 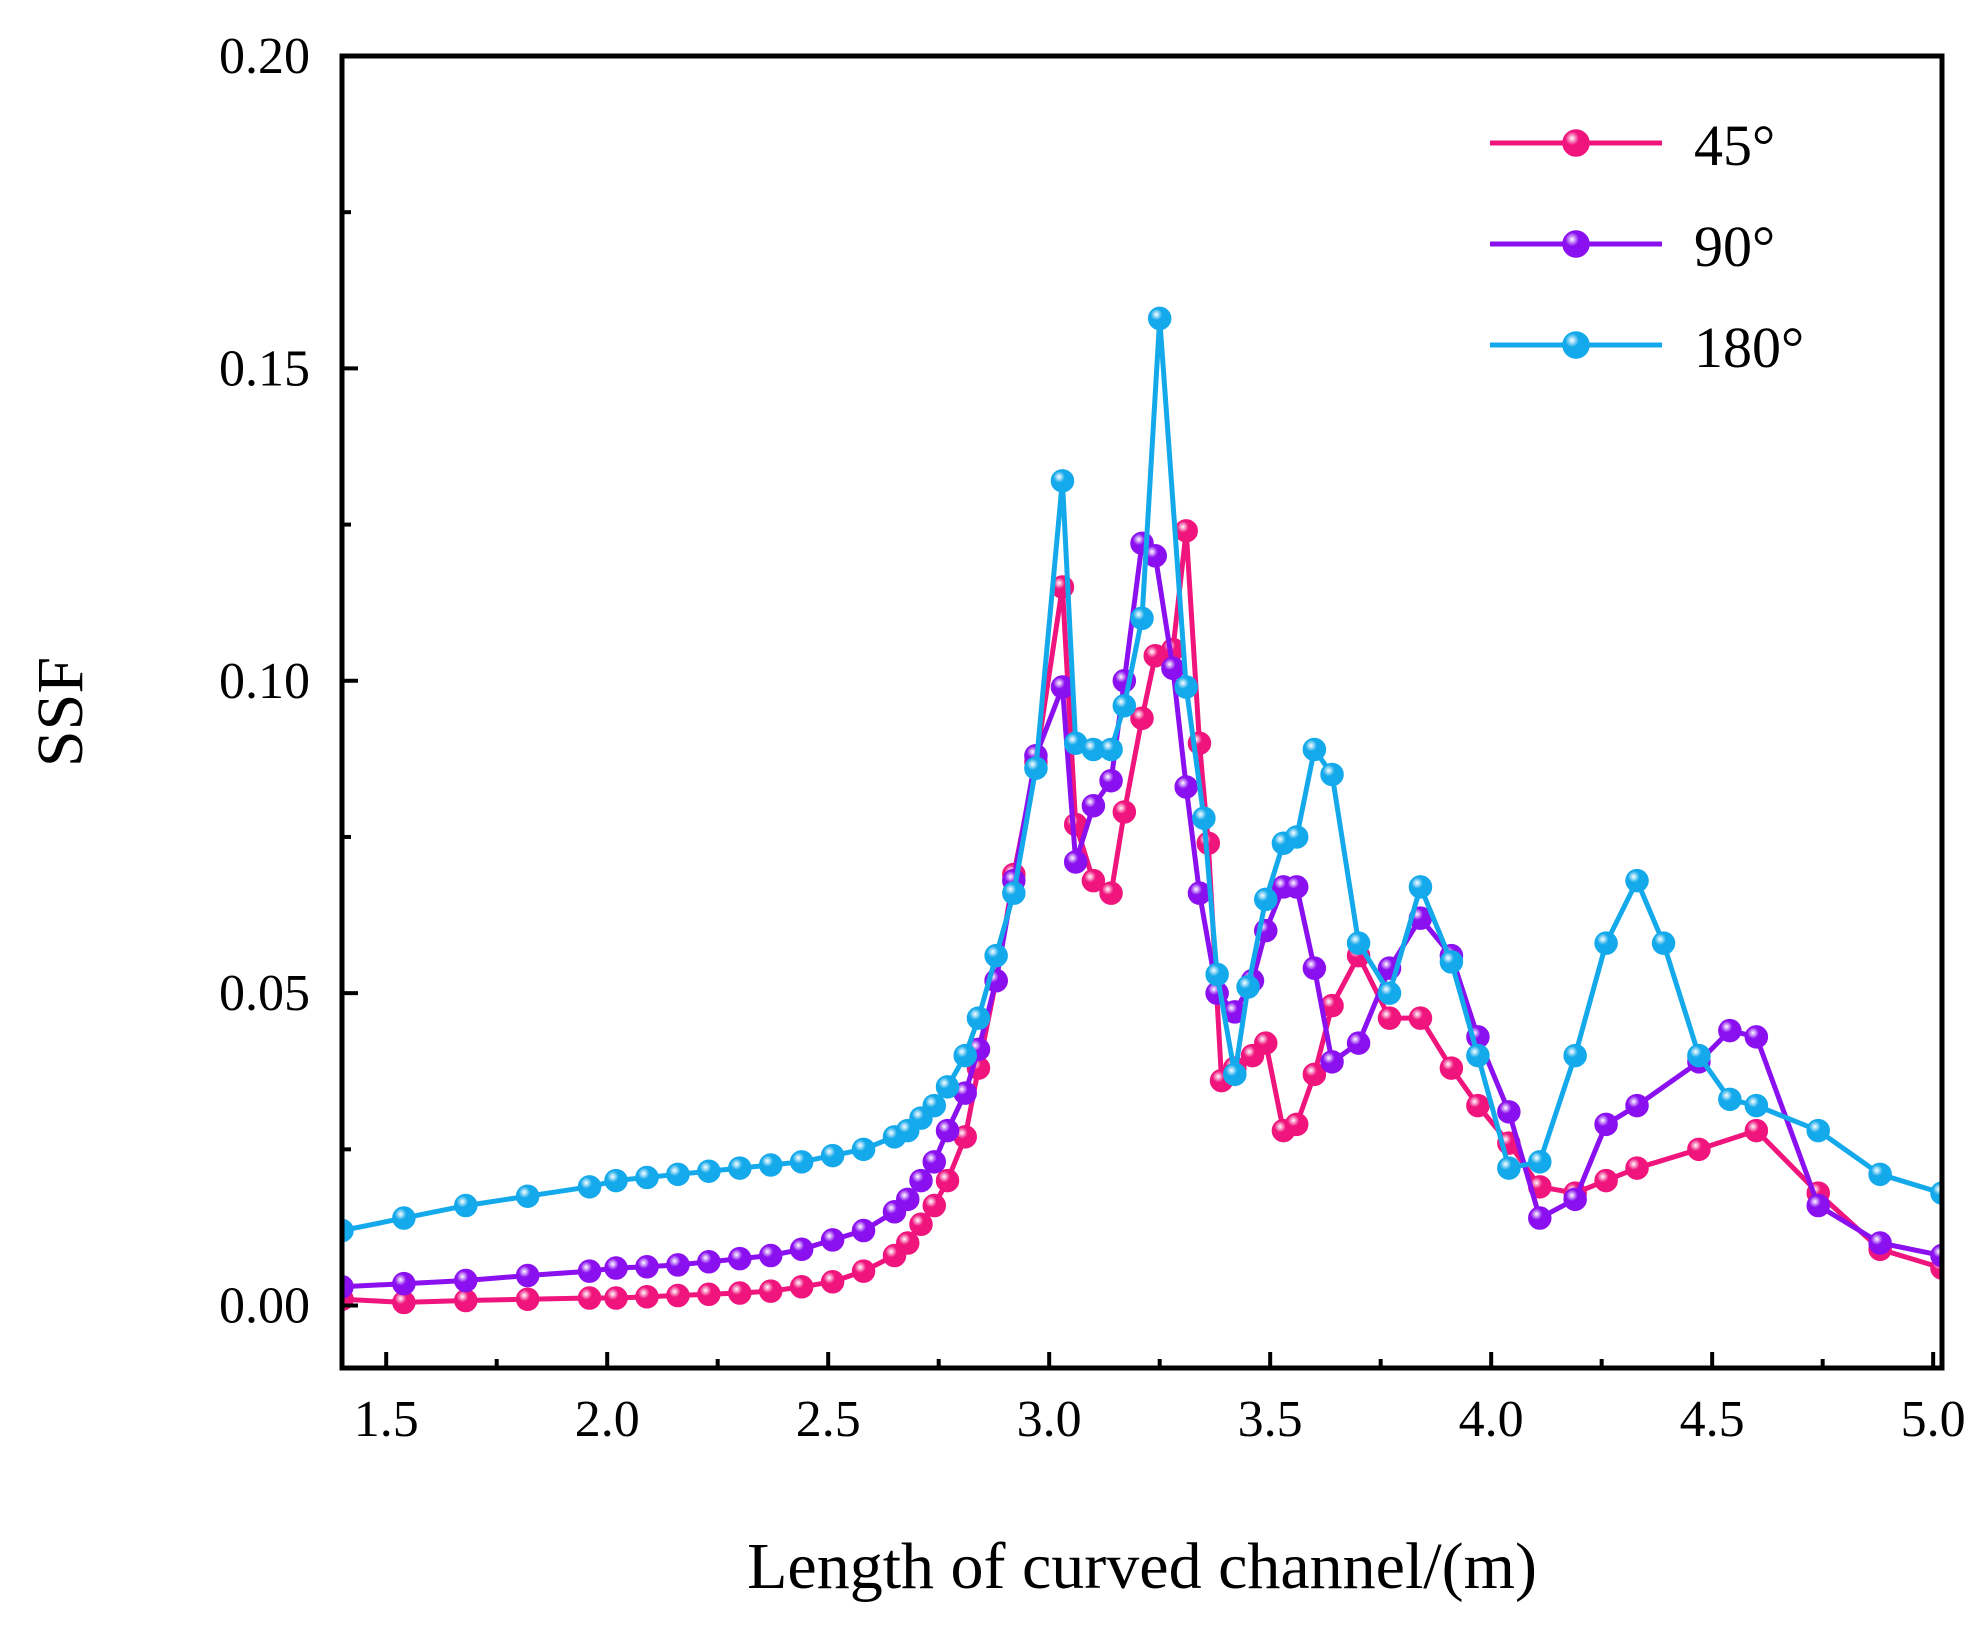 What do you see at coordinates (60, 712) in the screenshot?
I see `y-axis-title: SSF` at bounding box center [60, 712].